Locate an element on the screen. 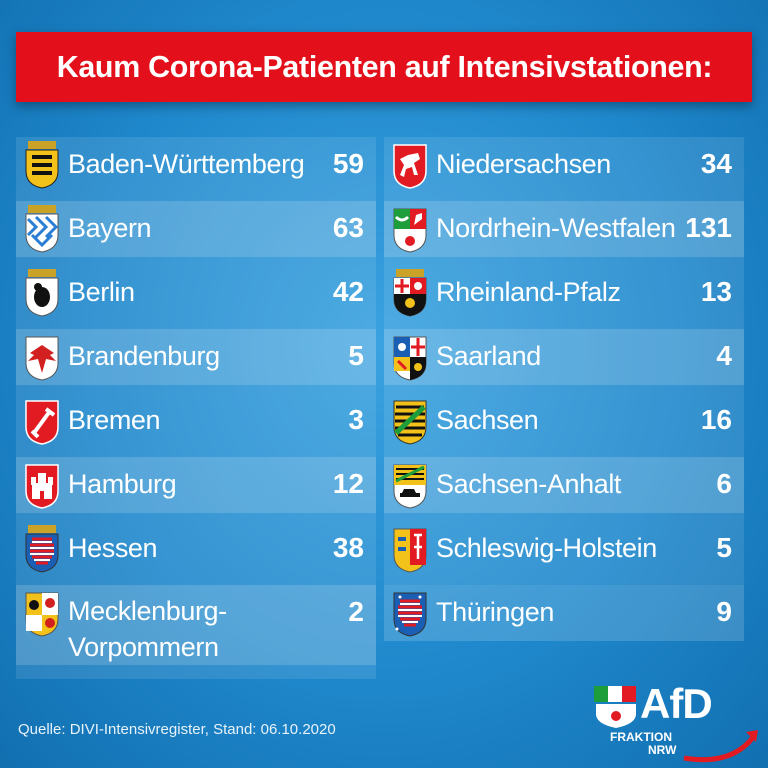 The height and width of the screenshot is (768, 768). state-value: 12 is located at coordinates (348, 483).